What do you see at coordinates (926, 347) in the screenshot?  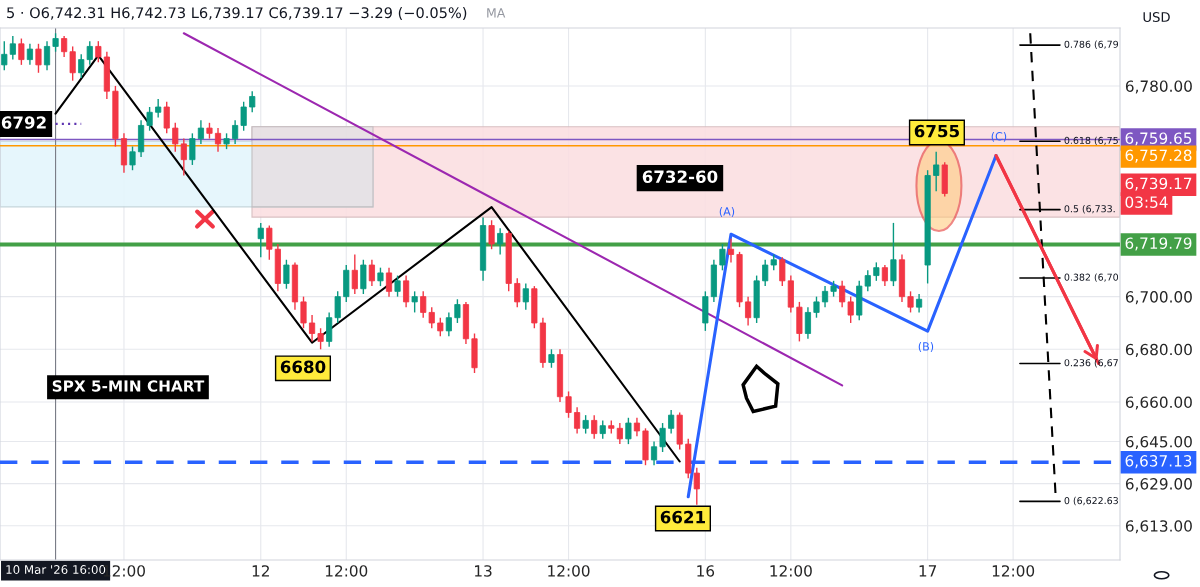 I see `annotation: (B)` at bounding box center [926, 347].